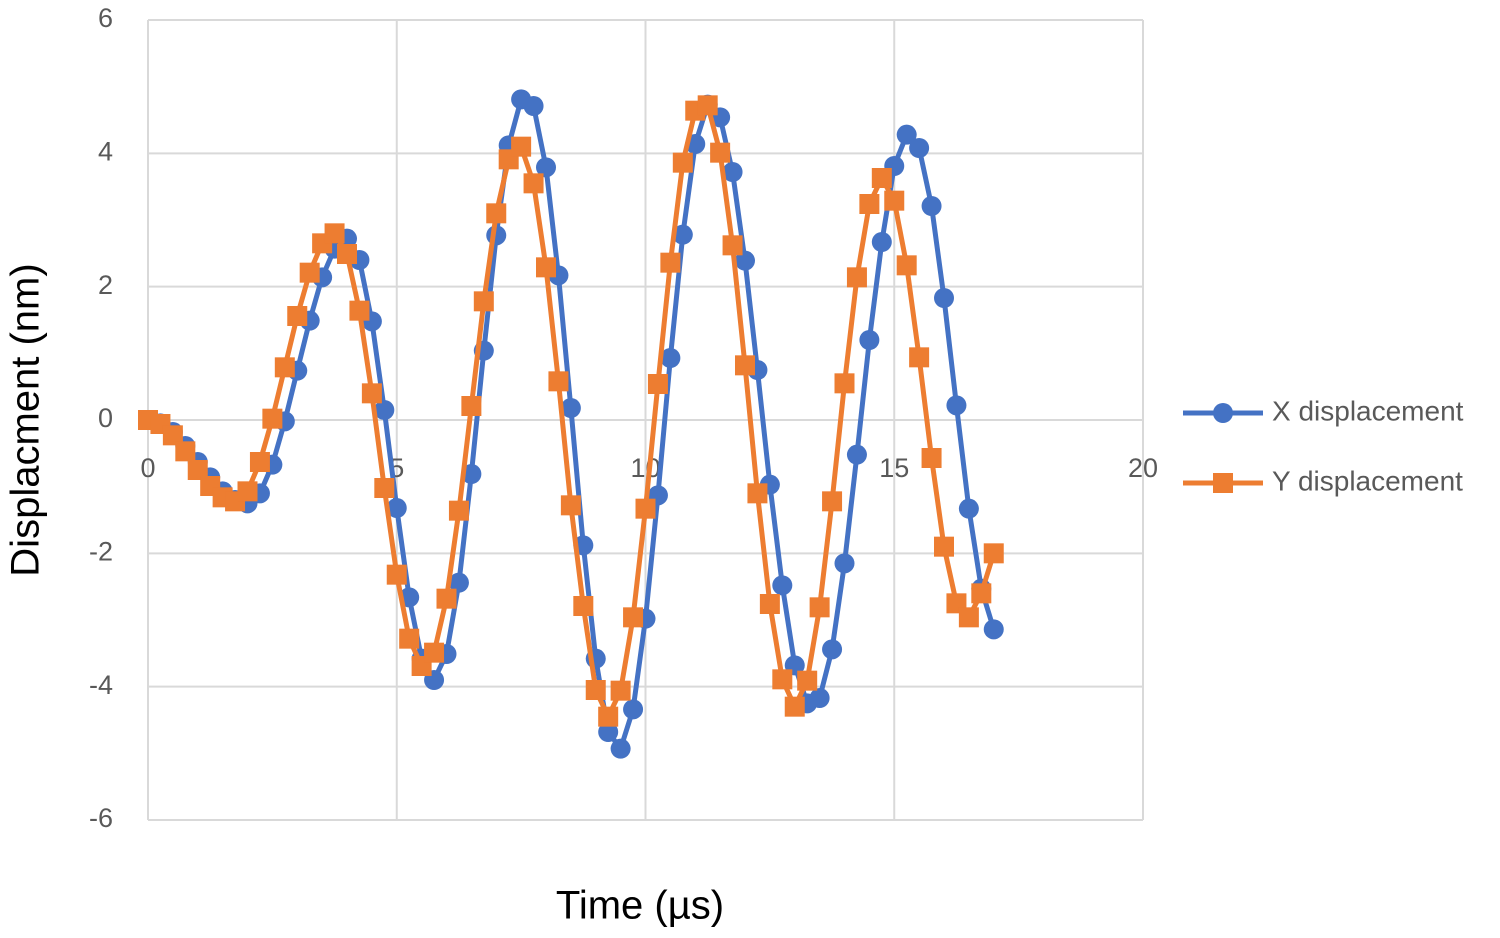  What do you see at coordinates (147, 468) in the screenshot?
I see `x-tick-label: 0` at bounding box center [147, 468].